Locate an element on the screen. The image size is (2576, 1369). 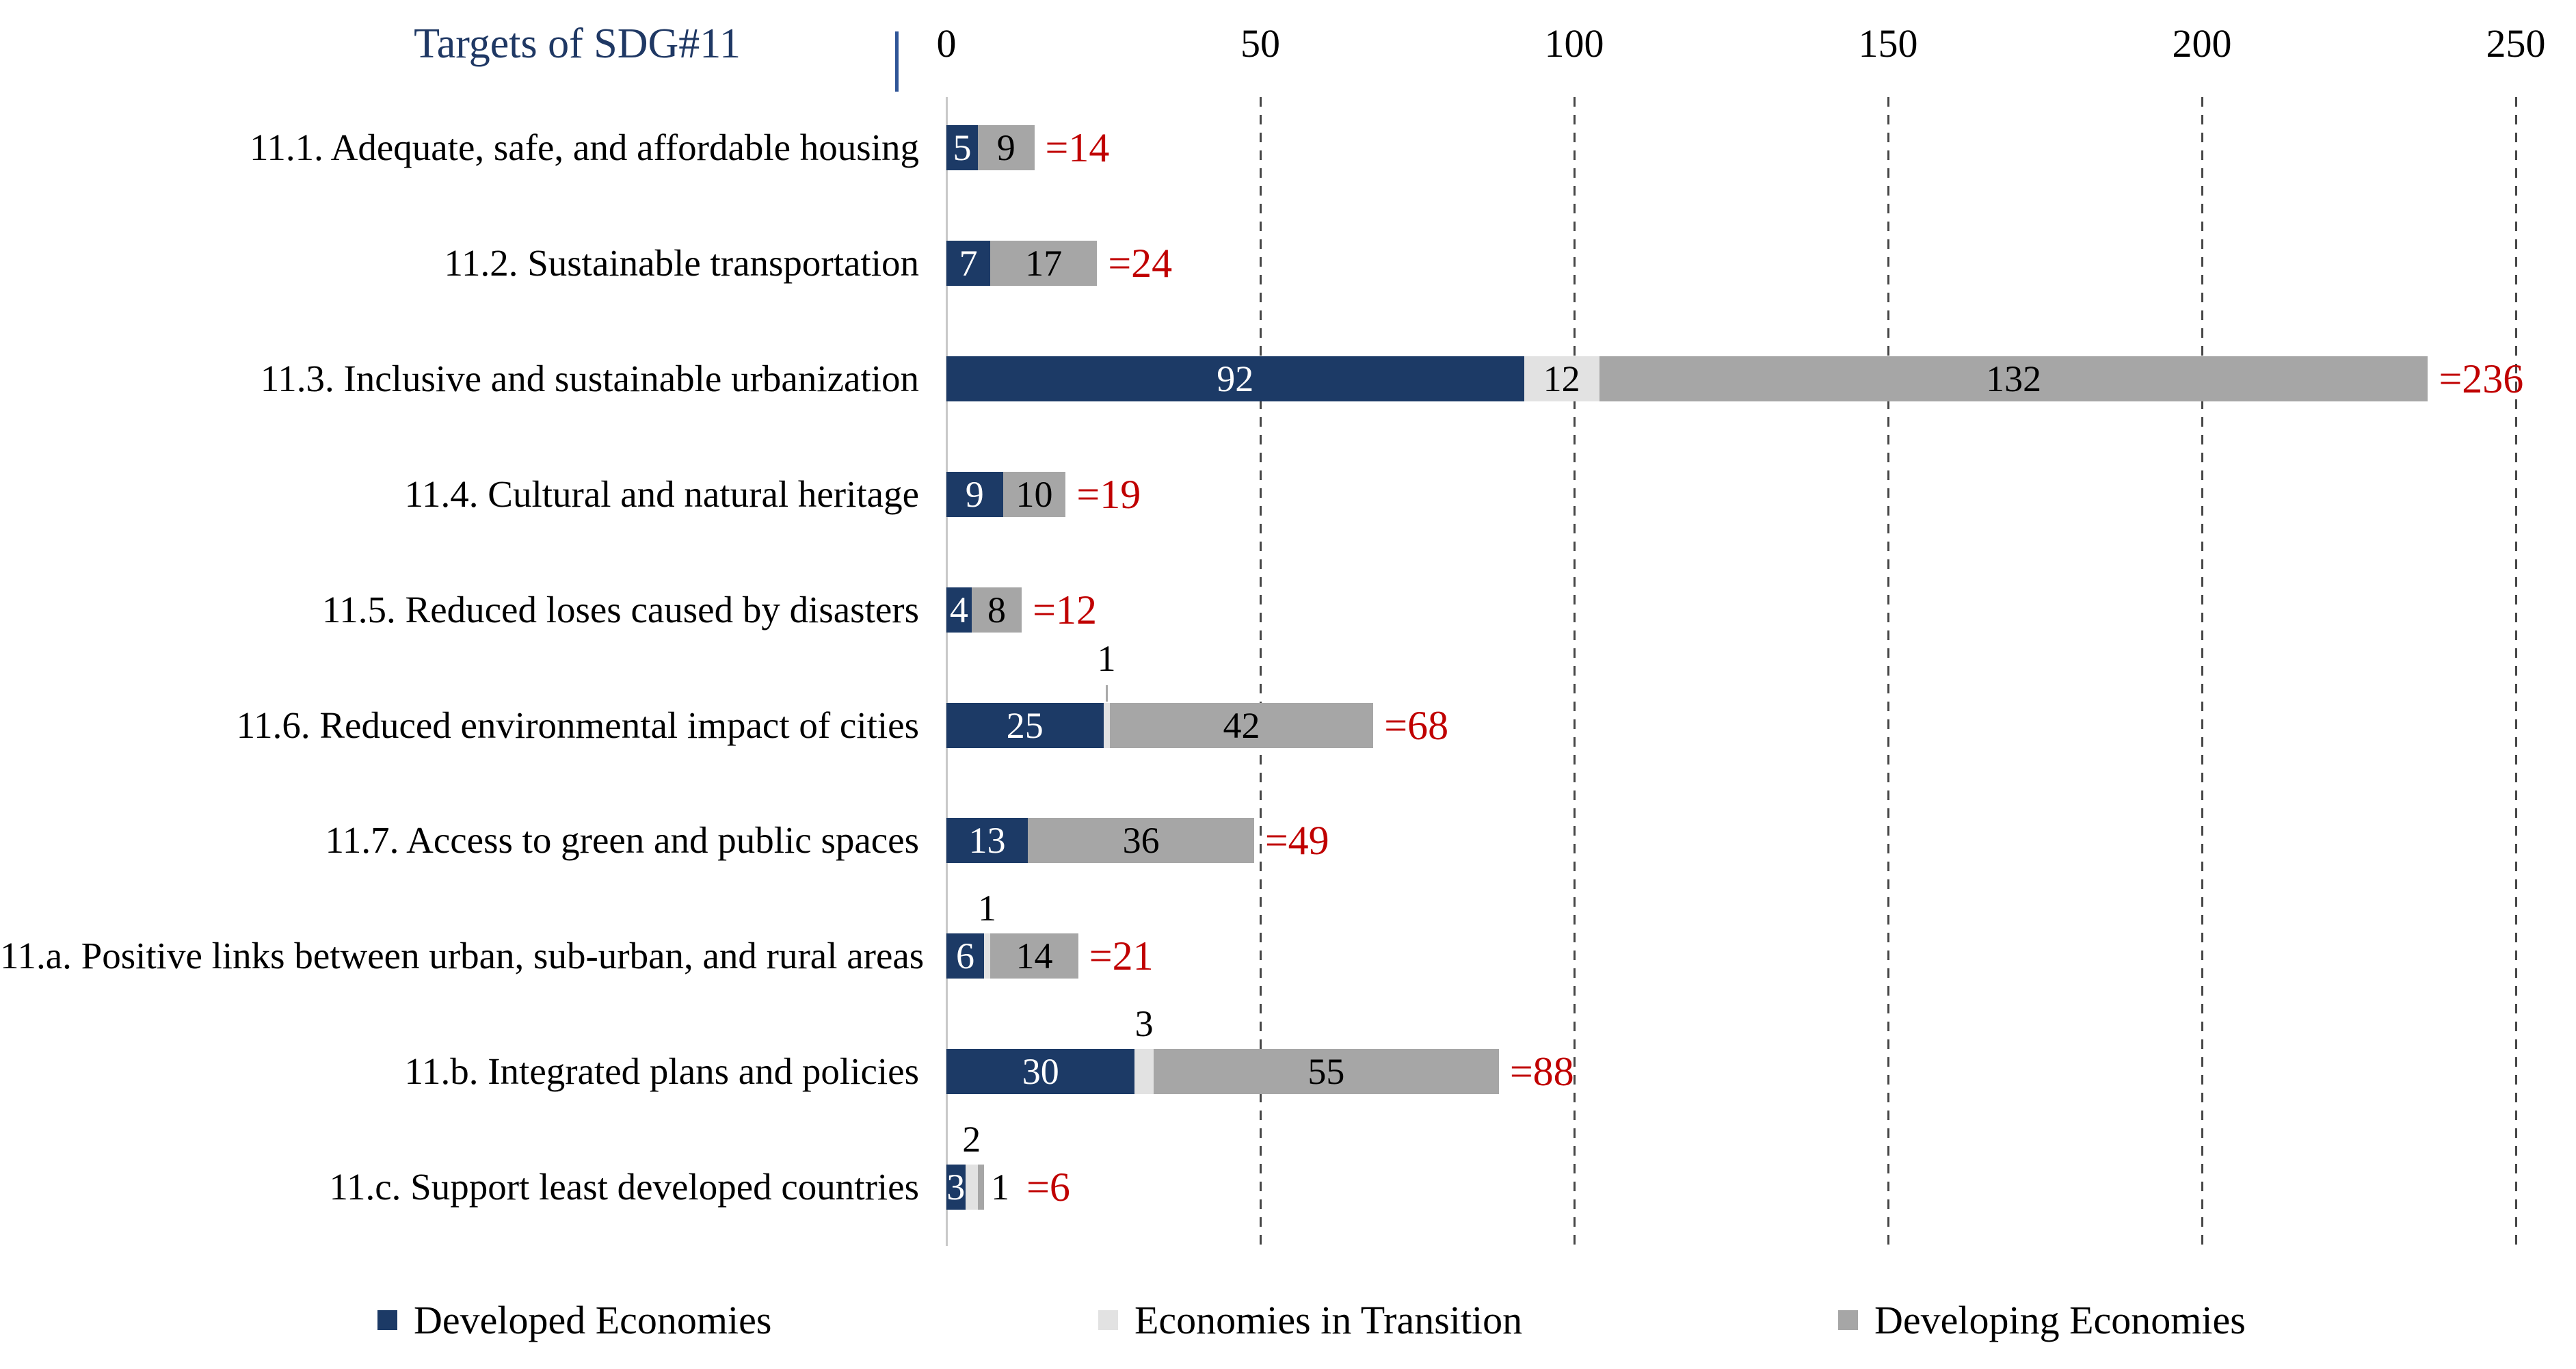
bar-segment-developed: 7 is located at coordinates (968, 263).